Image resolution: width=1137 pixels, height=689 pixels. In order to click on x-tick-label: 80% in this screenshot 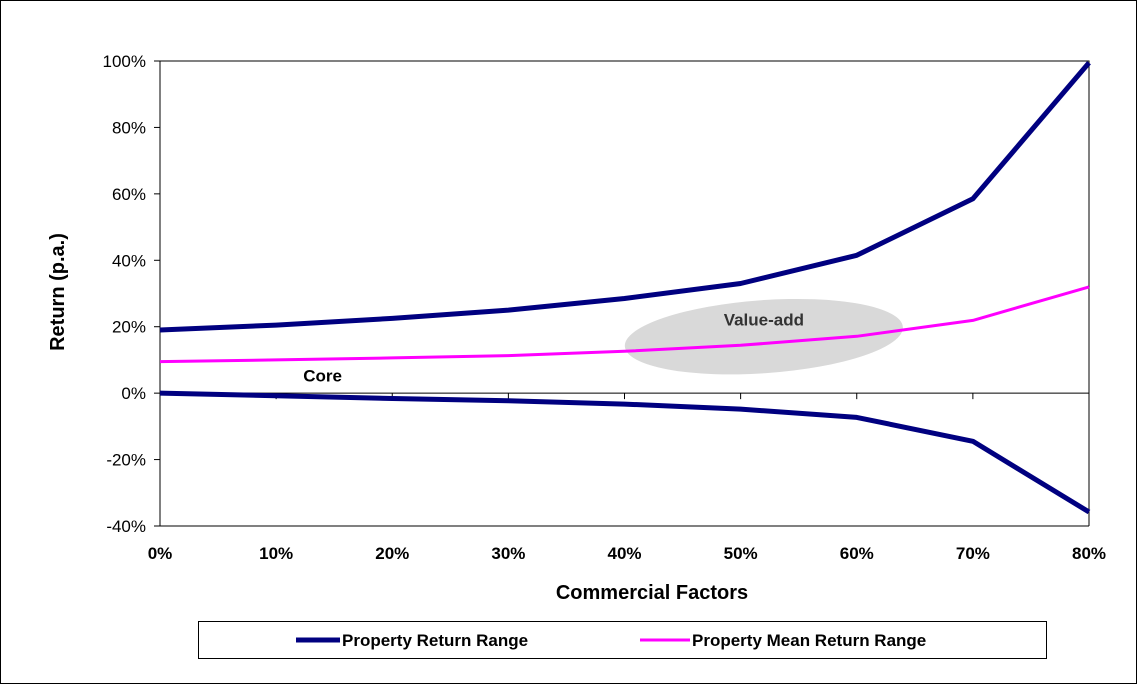, I will do `click(1089, 553)`.